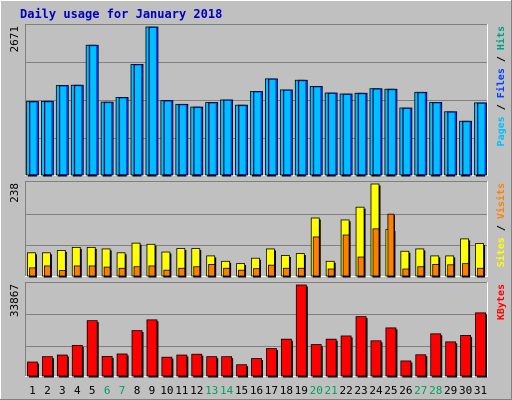 This screenshot has width=512, height=400. I want to click on x-tick-label: 14, so click(227, 390).